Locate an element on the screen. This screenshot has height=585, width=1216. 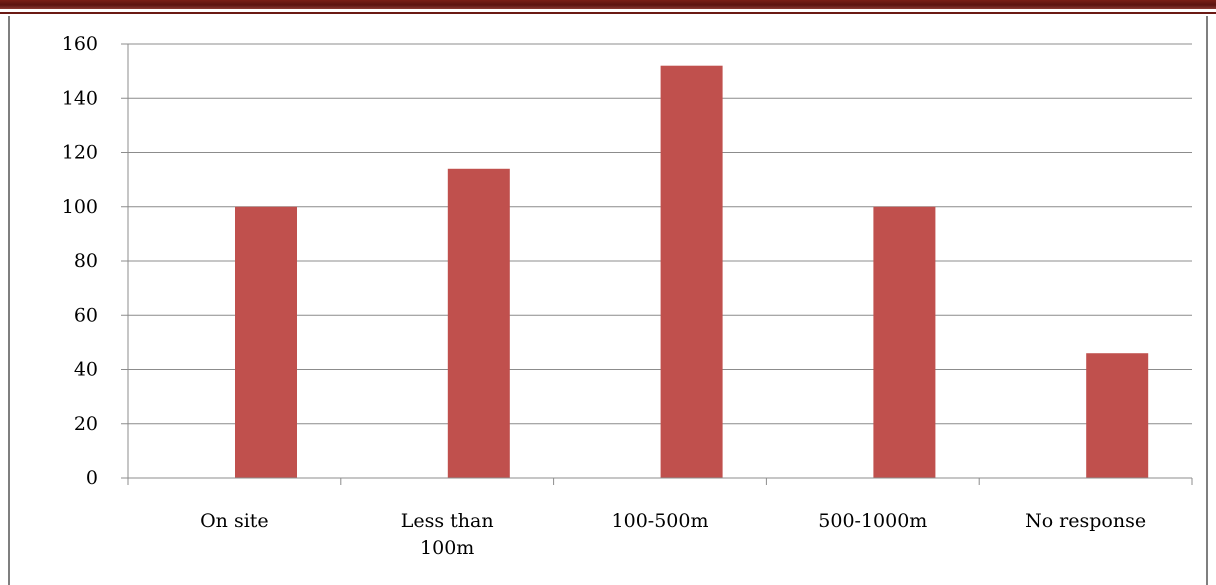
x-tick-label: 100-500m is located at coordinates (660, 521).